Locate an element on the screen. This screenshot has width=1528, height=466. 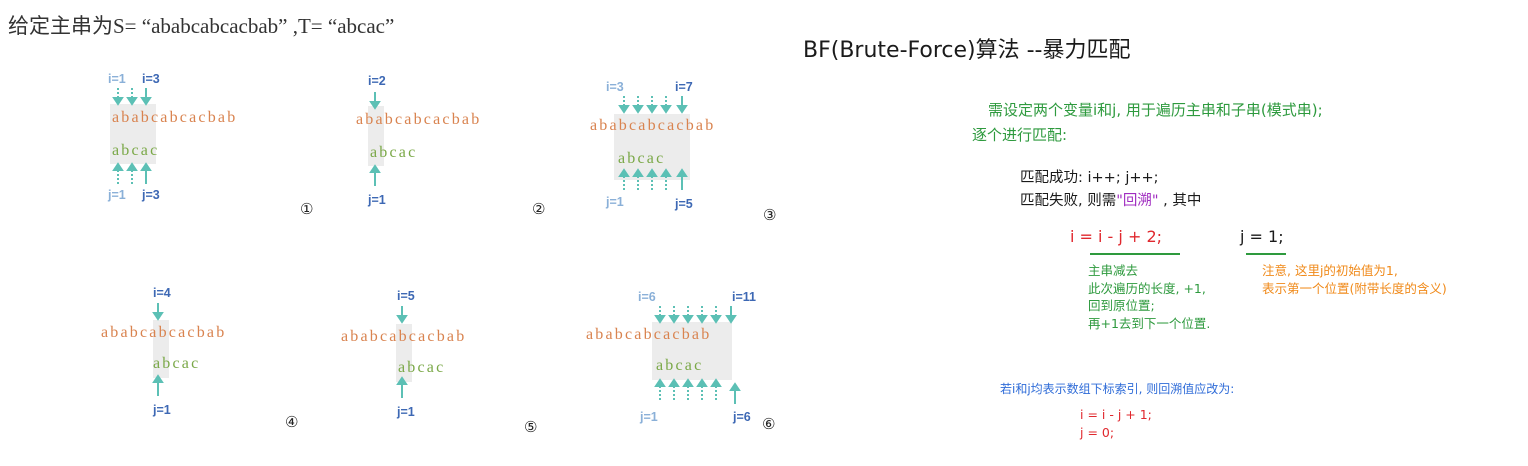
step-6-arrows is located at coordinates (697, 355).